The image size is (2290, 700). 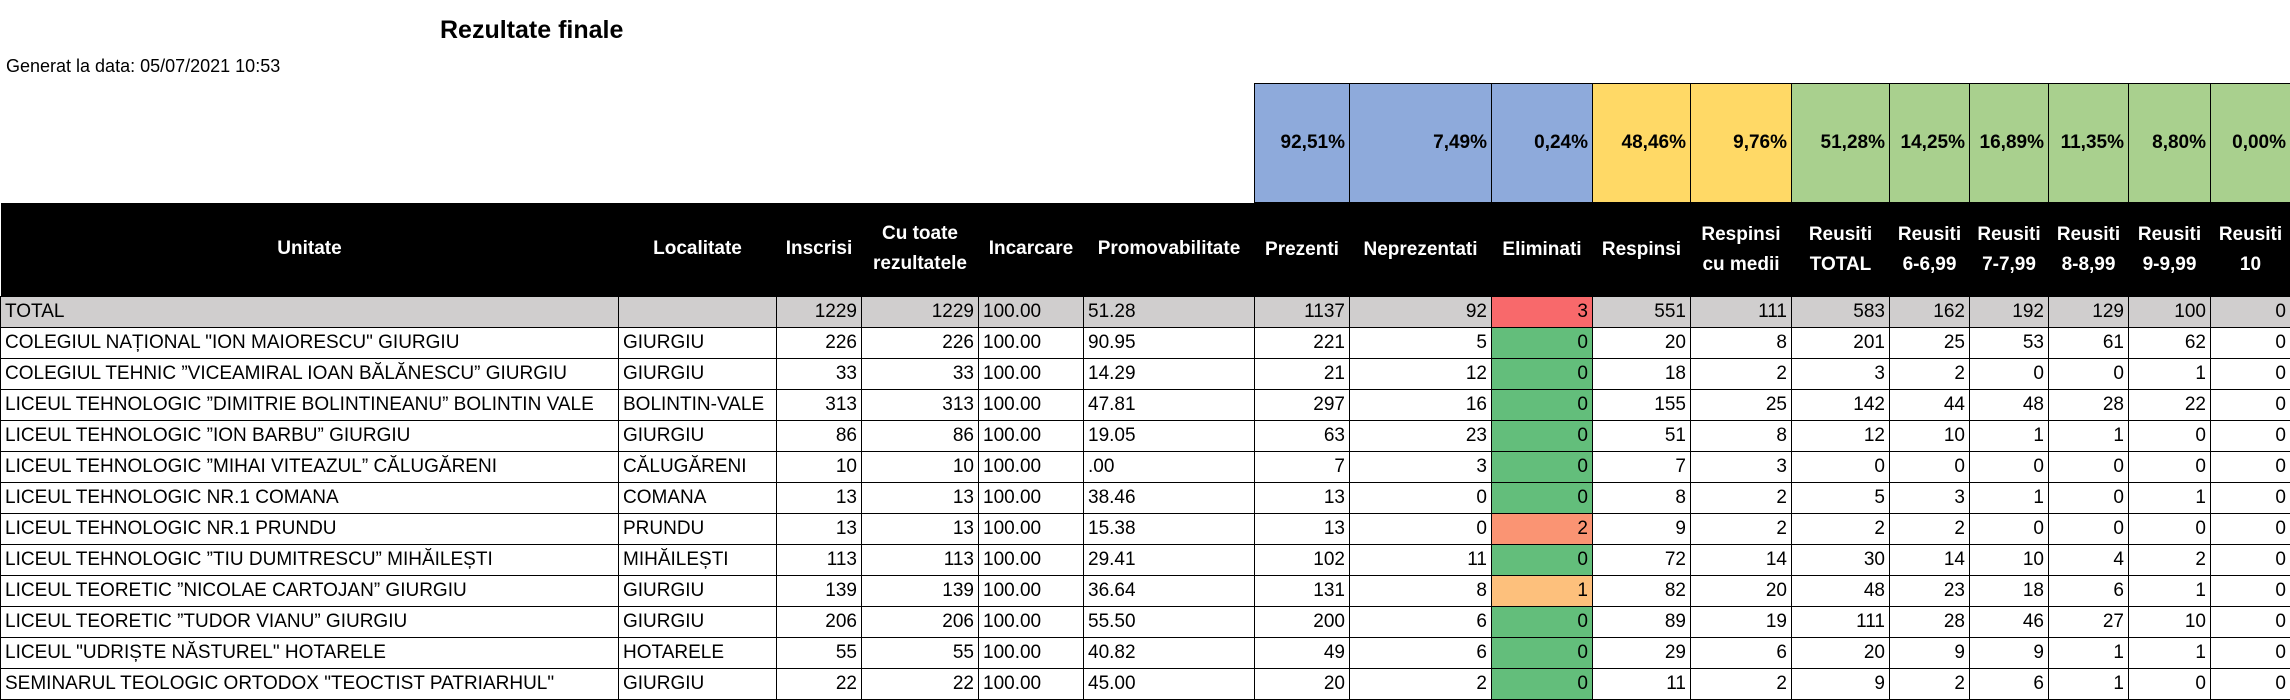 I want to click on cell: 11, so click(x=1641, y=684).